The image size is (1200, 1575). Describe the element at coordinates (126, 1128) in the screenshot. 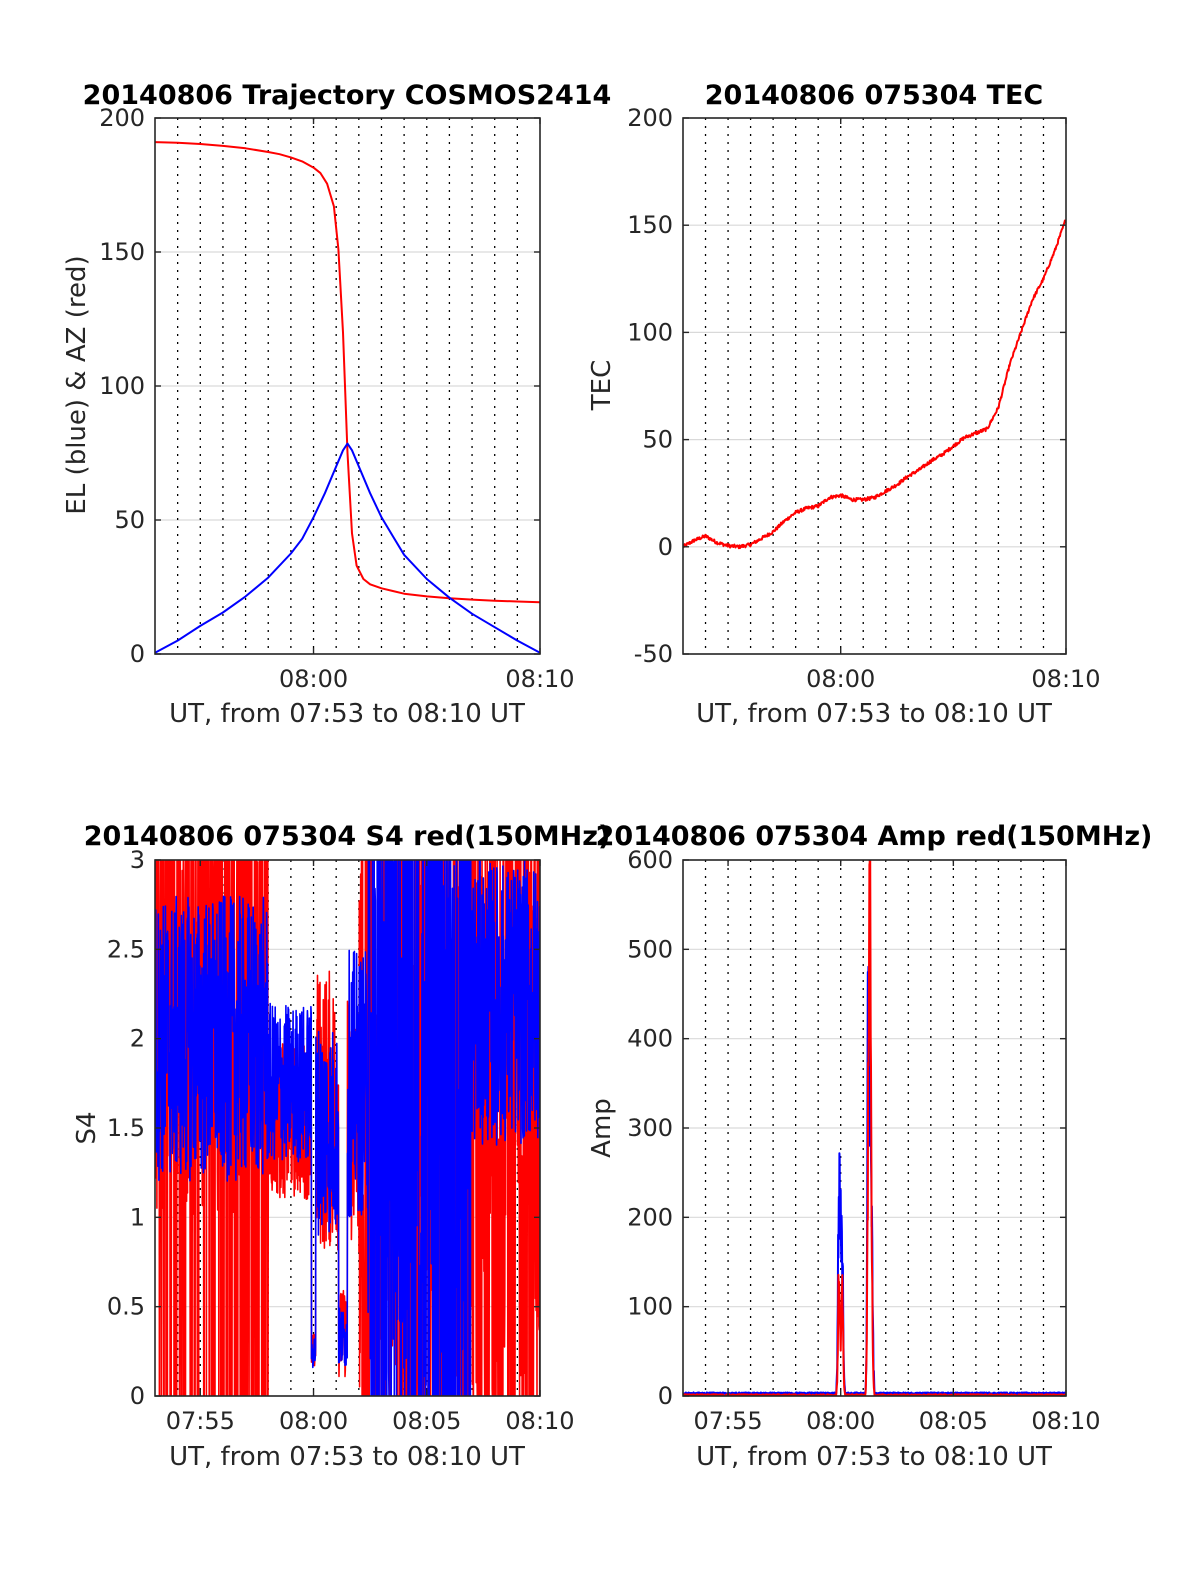

I see `y-tick-label: 1.5` at that location.